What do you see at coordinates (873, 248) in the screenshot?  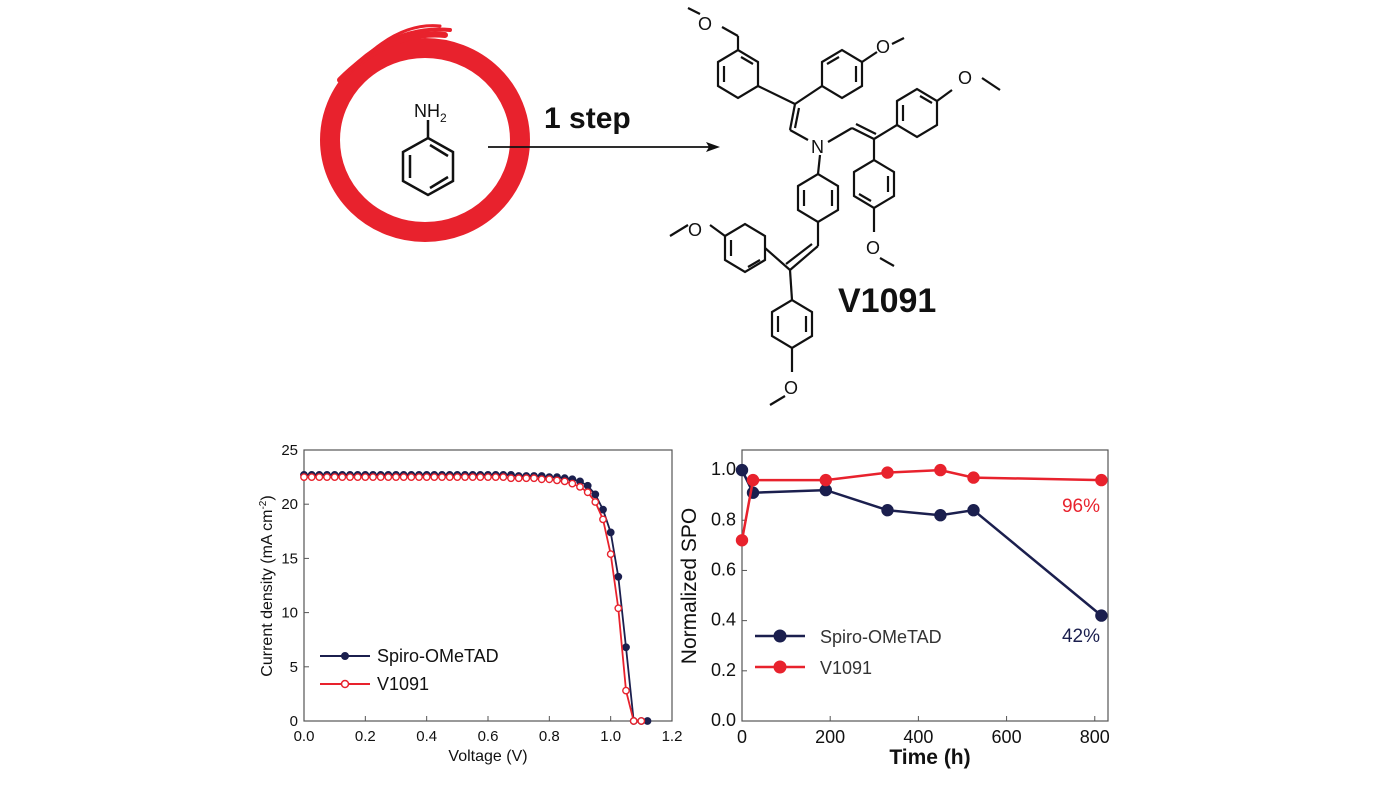 I see `atom-o-4: O` at bounding box center [873, 248].